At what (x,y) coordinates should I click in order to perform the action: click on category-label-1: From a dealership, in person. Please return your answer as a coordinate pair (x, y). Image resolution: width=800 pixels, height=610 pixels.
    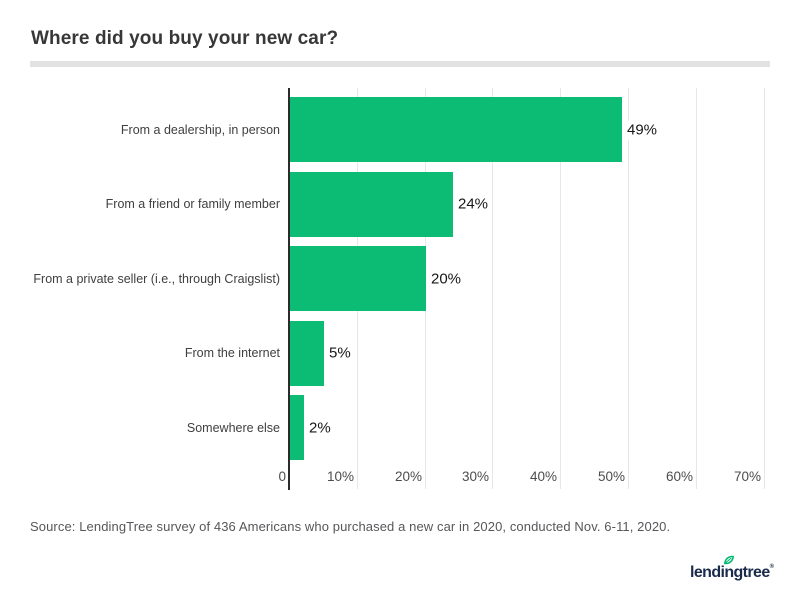
    Looking at the image, I should click on (200, 130).